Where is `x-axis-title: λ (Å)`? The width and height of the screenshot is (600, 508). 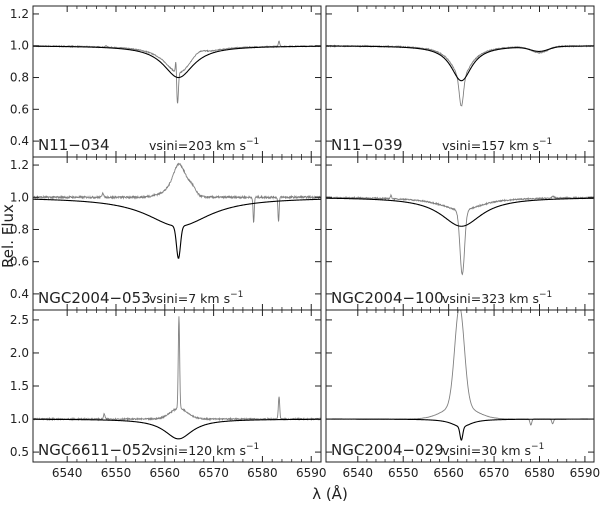
x-axis-title: λ (Å) is located at coordinates (330, 493).